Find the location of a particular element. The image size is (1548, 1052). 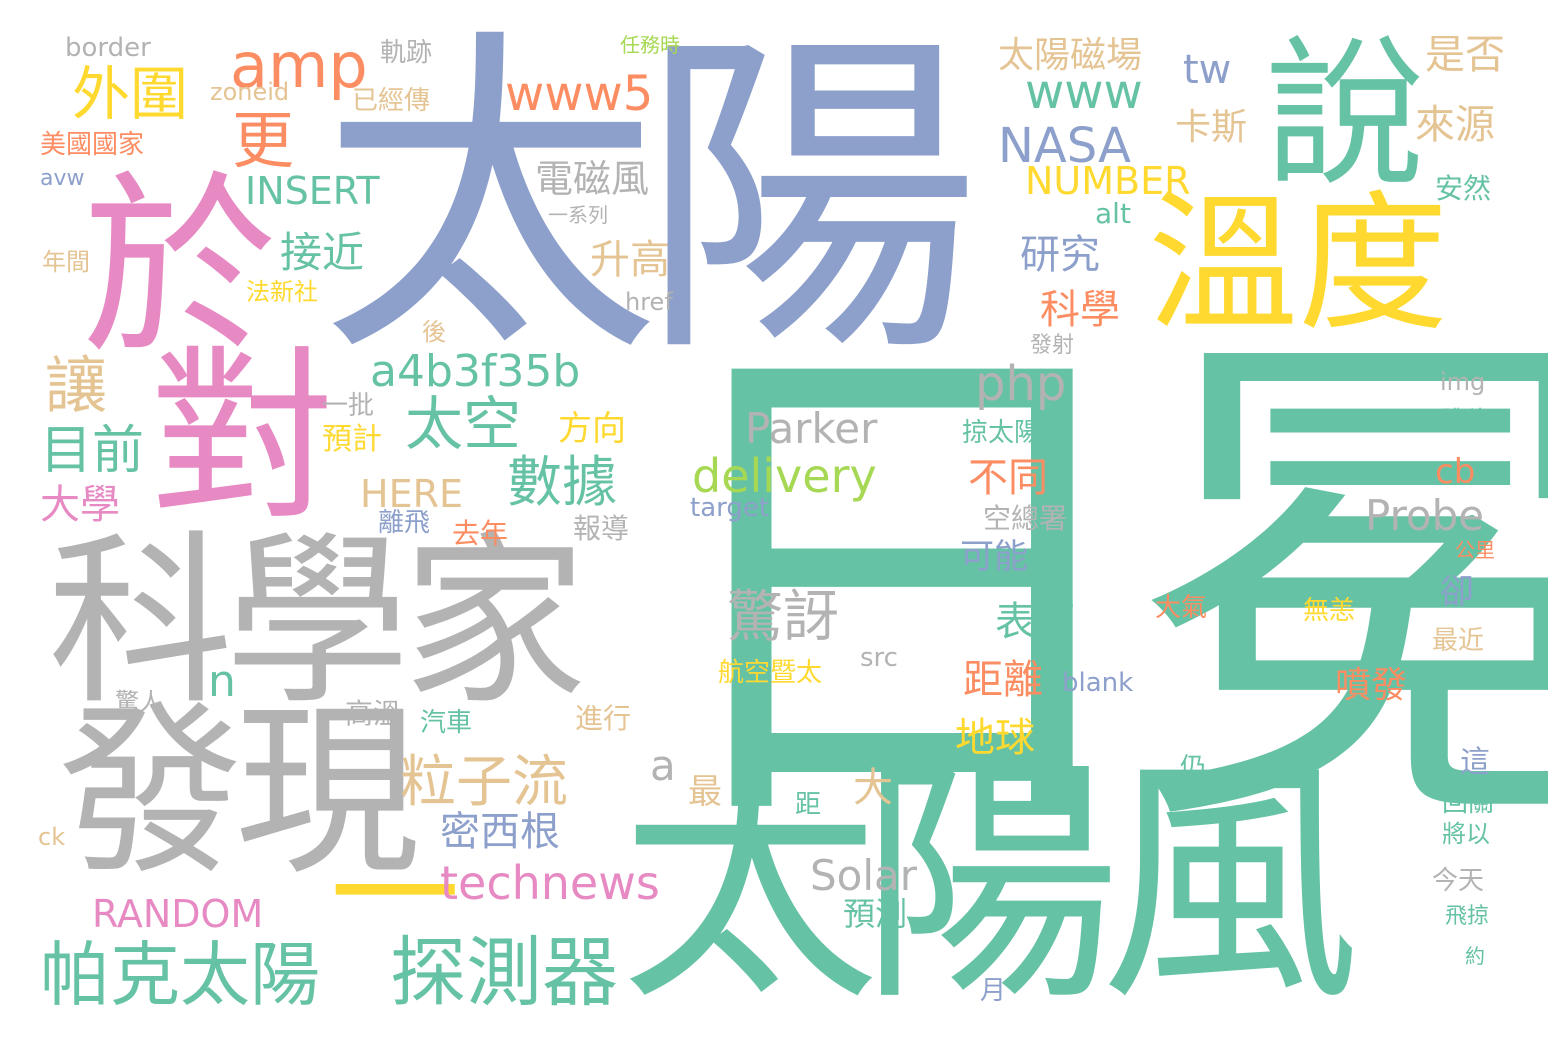

word-faxinshe: 法新社 is located at coordinates (282, 292).